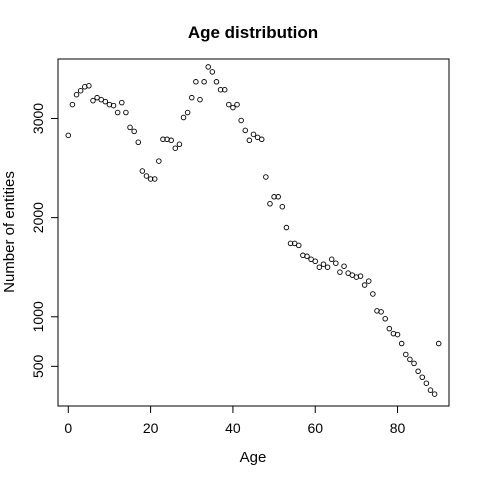  What do you see at coordinates (38, 118) in the screenshot?
I see `y-tick-label: 3000` at bounding box center [38, 118].